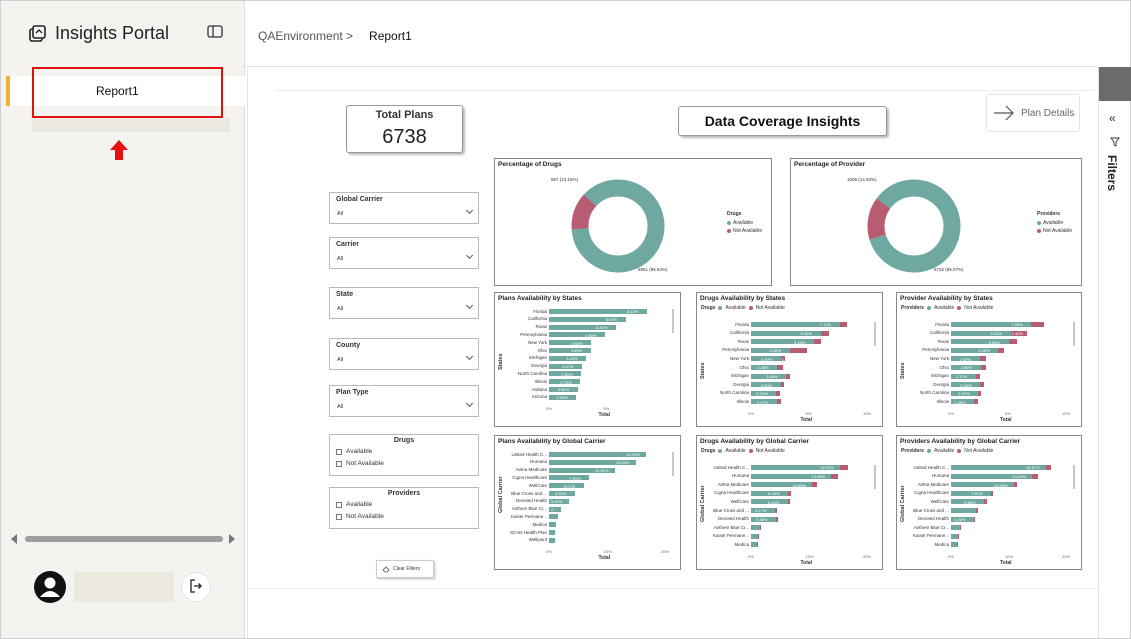  Describe the element at coordinates (405, 569) in the screenshot. I see `clear-filters-button: Clear Filters` at that location.